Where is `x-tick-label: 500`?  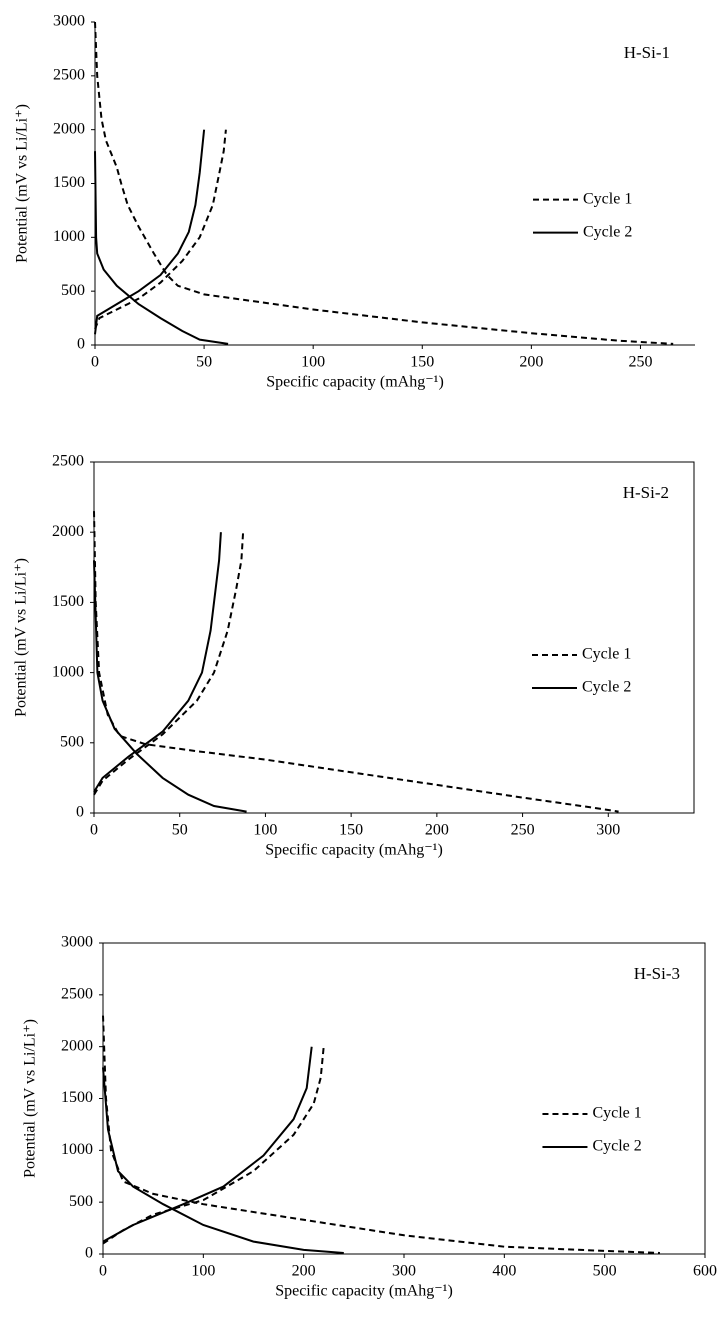
x-tick-label: 500 is located at coordinates (605, 1271).